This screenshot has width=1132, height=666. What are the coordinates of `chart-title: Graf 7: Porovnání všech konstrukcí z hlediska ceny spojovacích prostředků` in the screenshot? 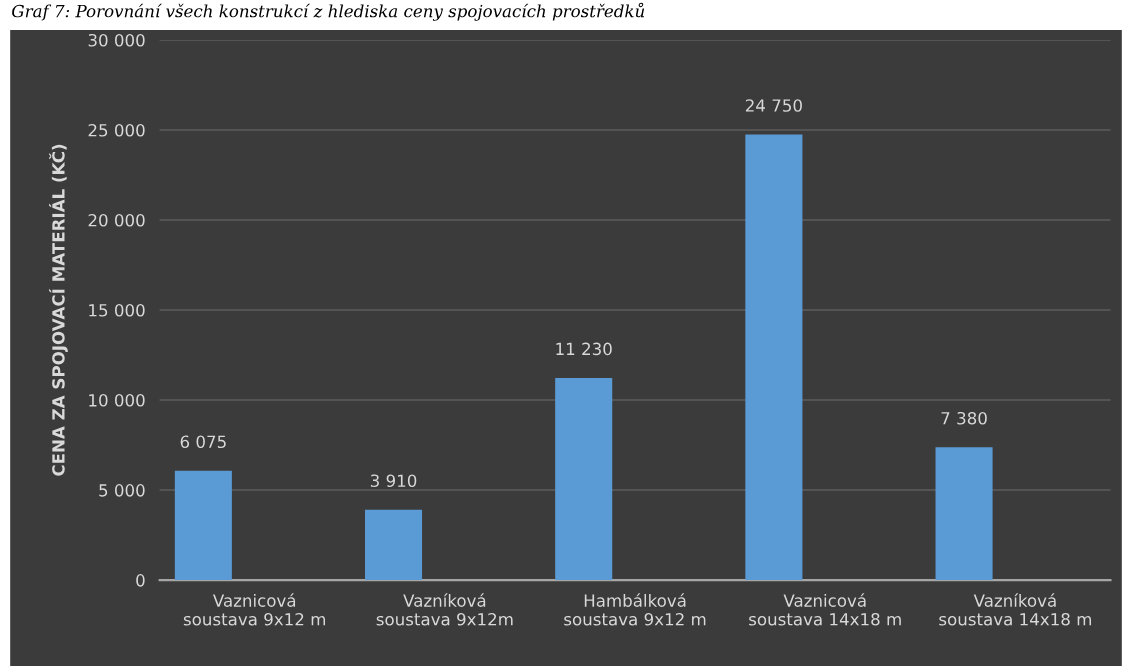 It's located at (328, 11).